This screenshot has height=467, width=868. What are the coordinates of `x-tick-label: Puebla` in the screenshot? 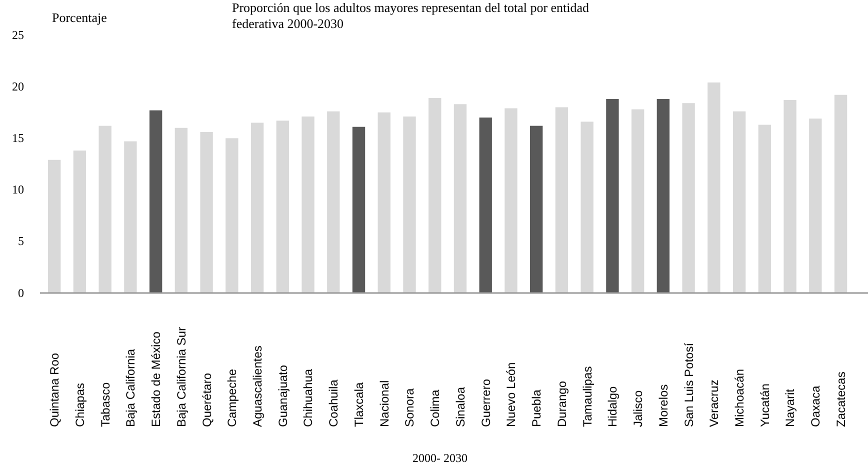 It's located at (537, 408).